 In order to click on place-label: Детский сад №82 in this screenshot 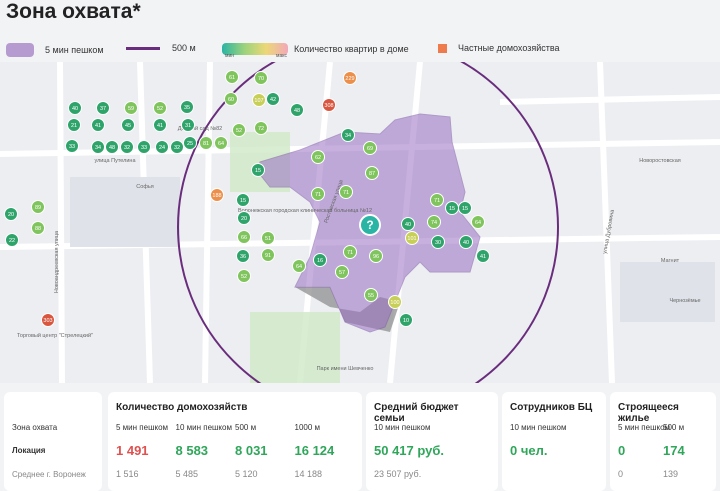, I will do `click(200, 128)`.